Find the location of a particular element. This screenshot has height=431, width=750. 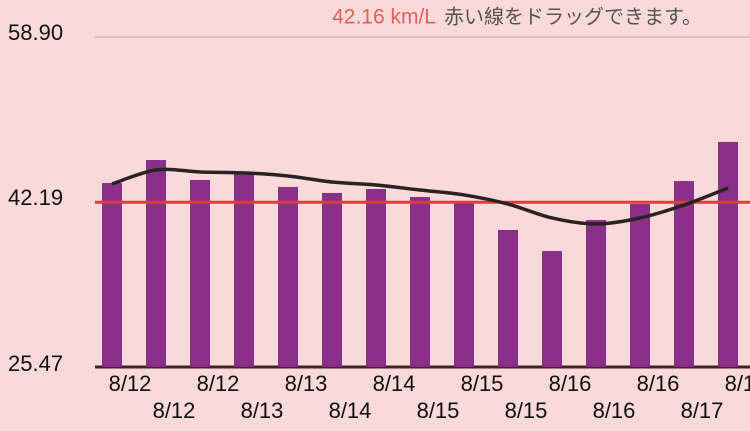

hint-text: 赤い線をドラッグできます。 is located at coordinates (573, 16).